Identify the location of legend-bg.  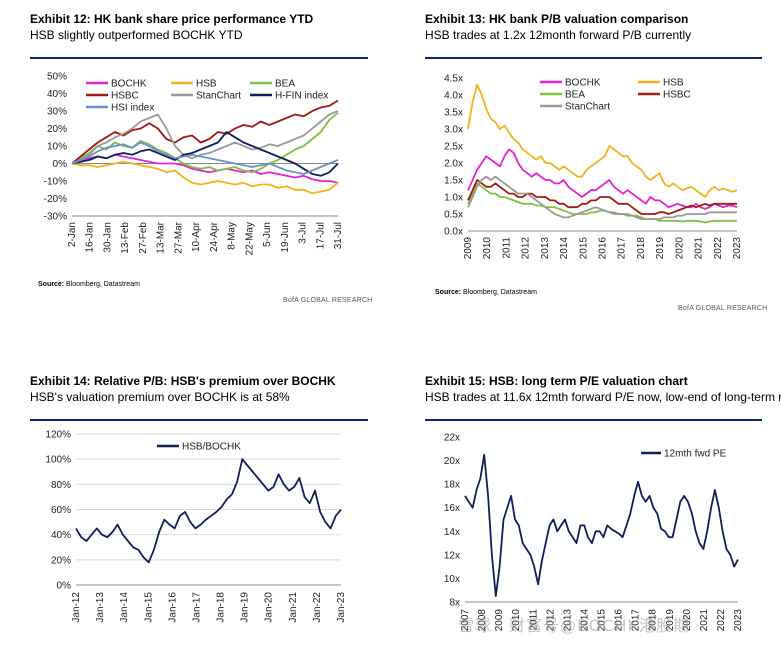
(199, 446).